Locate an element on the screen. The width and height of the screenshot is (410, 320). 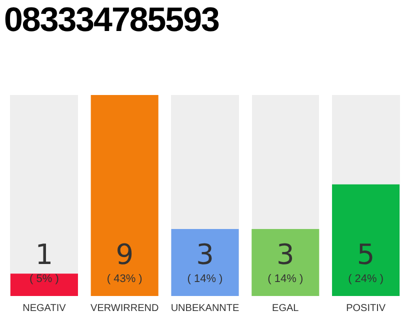
data-label: 5 is located at coordinates (365, 254).